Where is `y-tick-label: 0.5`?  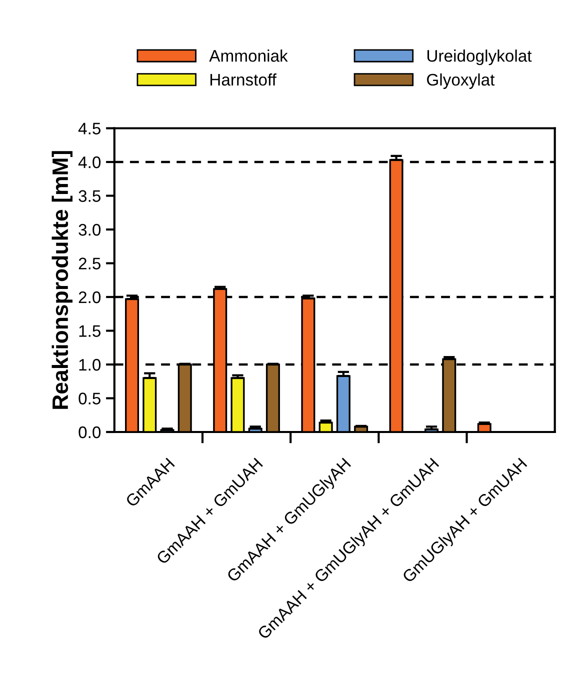
y-tick-label: 0.5 is located at coordinates (89, 398).